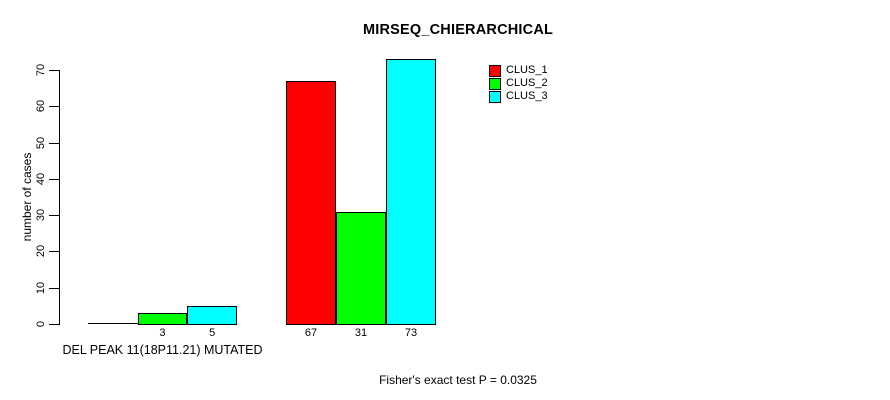 This screenshot has height=400, width=890. I want to click on legend-label: CLUS_2, so click(527, 83).